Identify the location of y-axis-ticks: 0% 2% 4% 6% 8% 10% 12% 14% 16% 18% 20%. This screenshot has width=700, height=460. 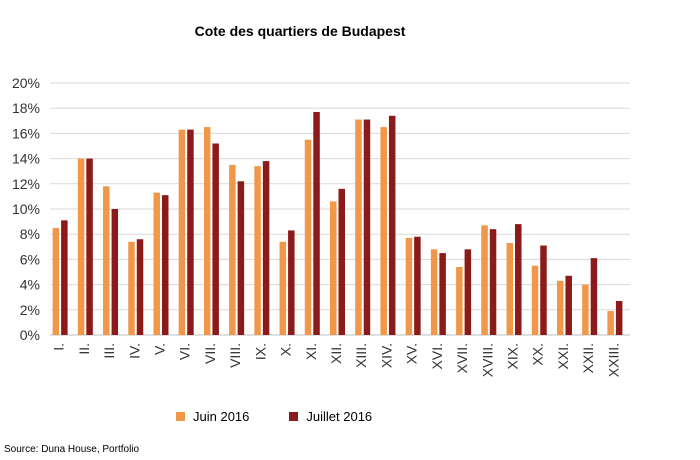
(26, 209).